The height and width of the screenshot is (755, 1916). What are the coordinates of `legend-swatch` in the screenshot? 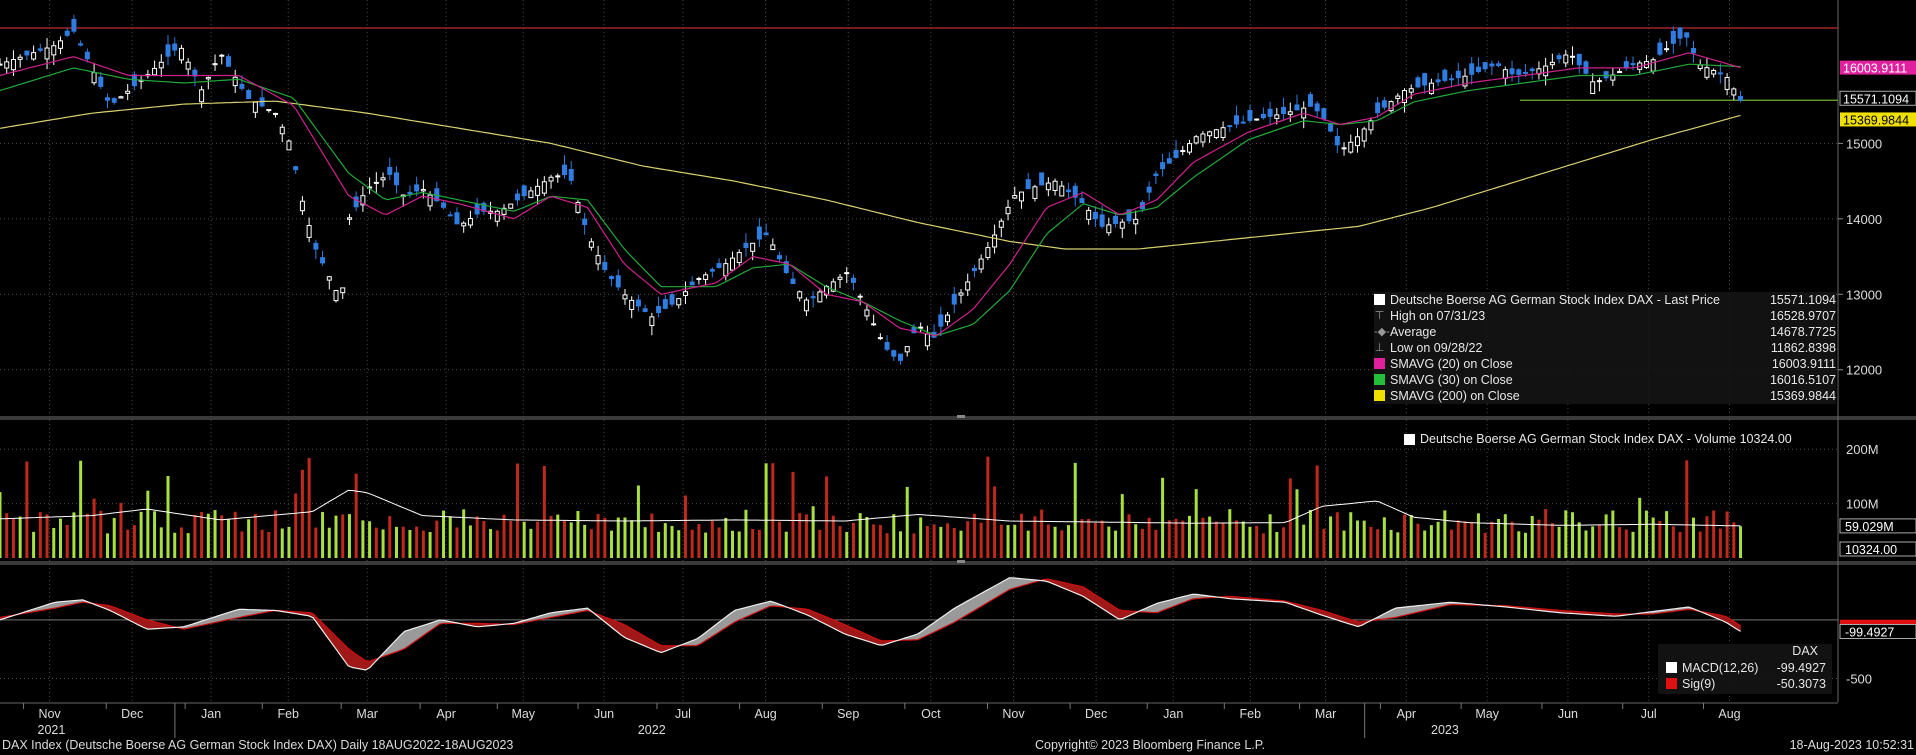 It's located at (1379, 363).